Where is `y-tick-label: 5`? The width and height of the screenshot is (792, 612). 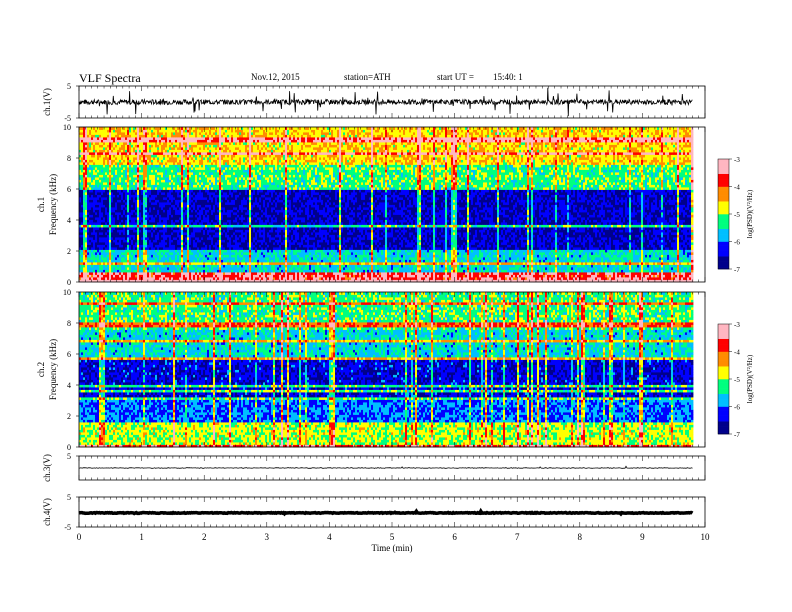 y-tick-label: 5 is located at coordinates (69, 86).